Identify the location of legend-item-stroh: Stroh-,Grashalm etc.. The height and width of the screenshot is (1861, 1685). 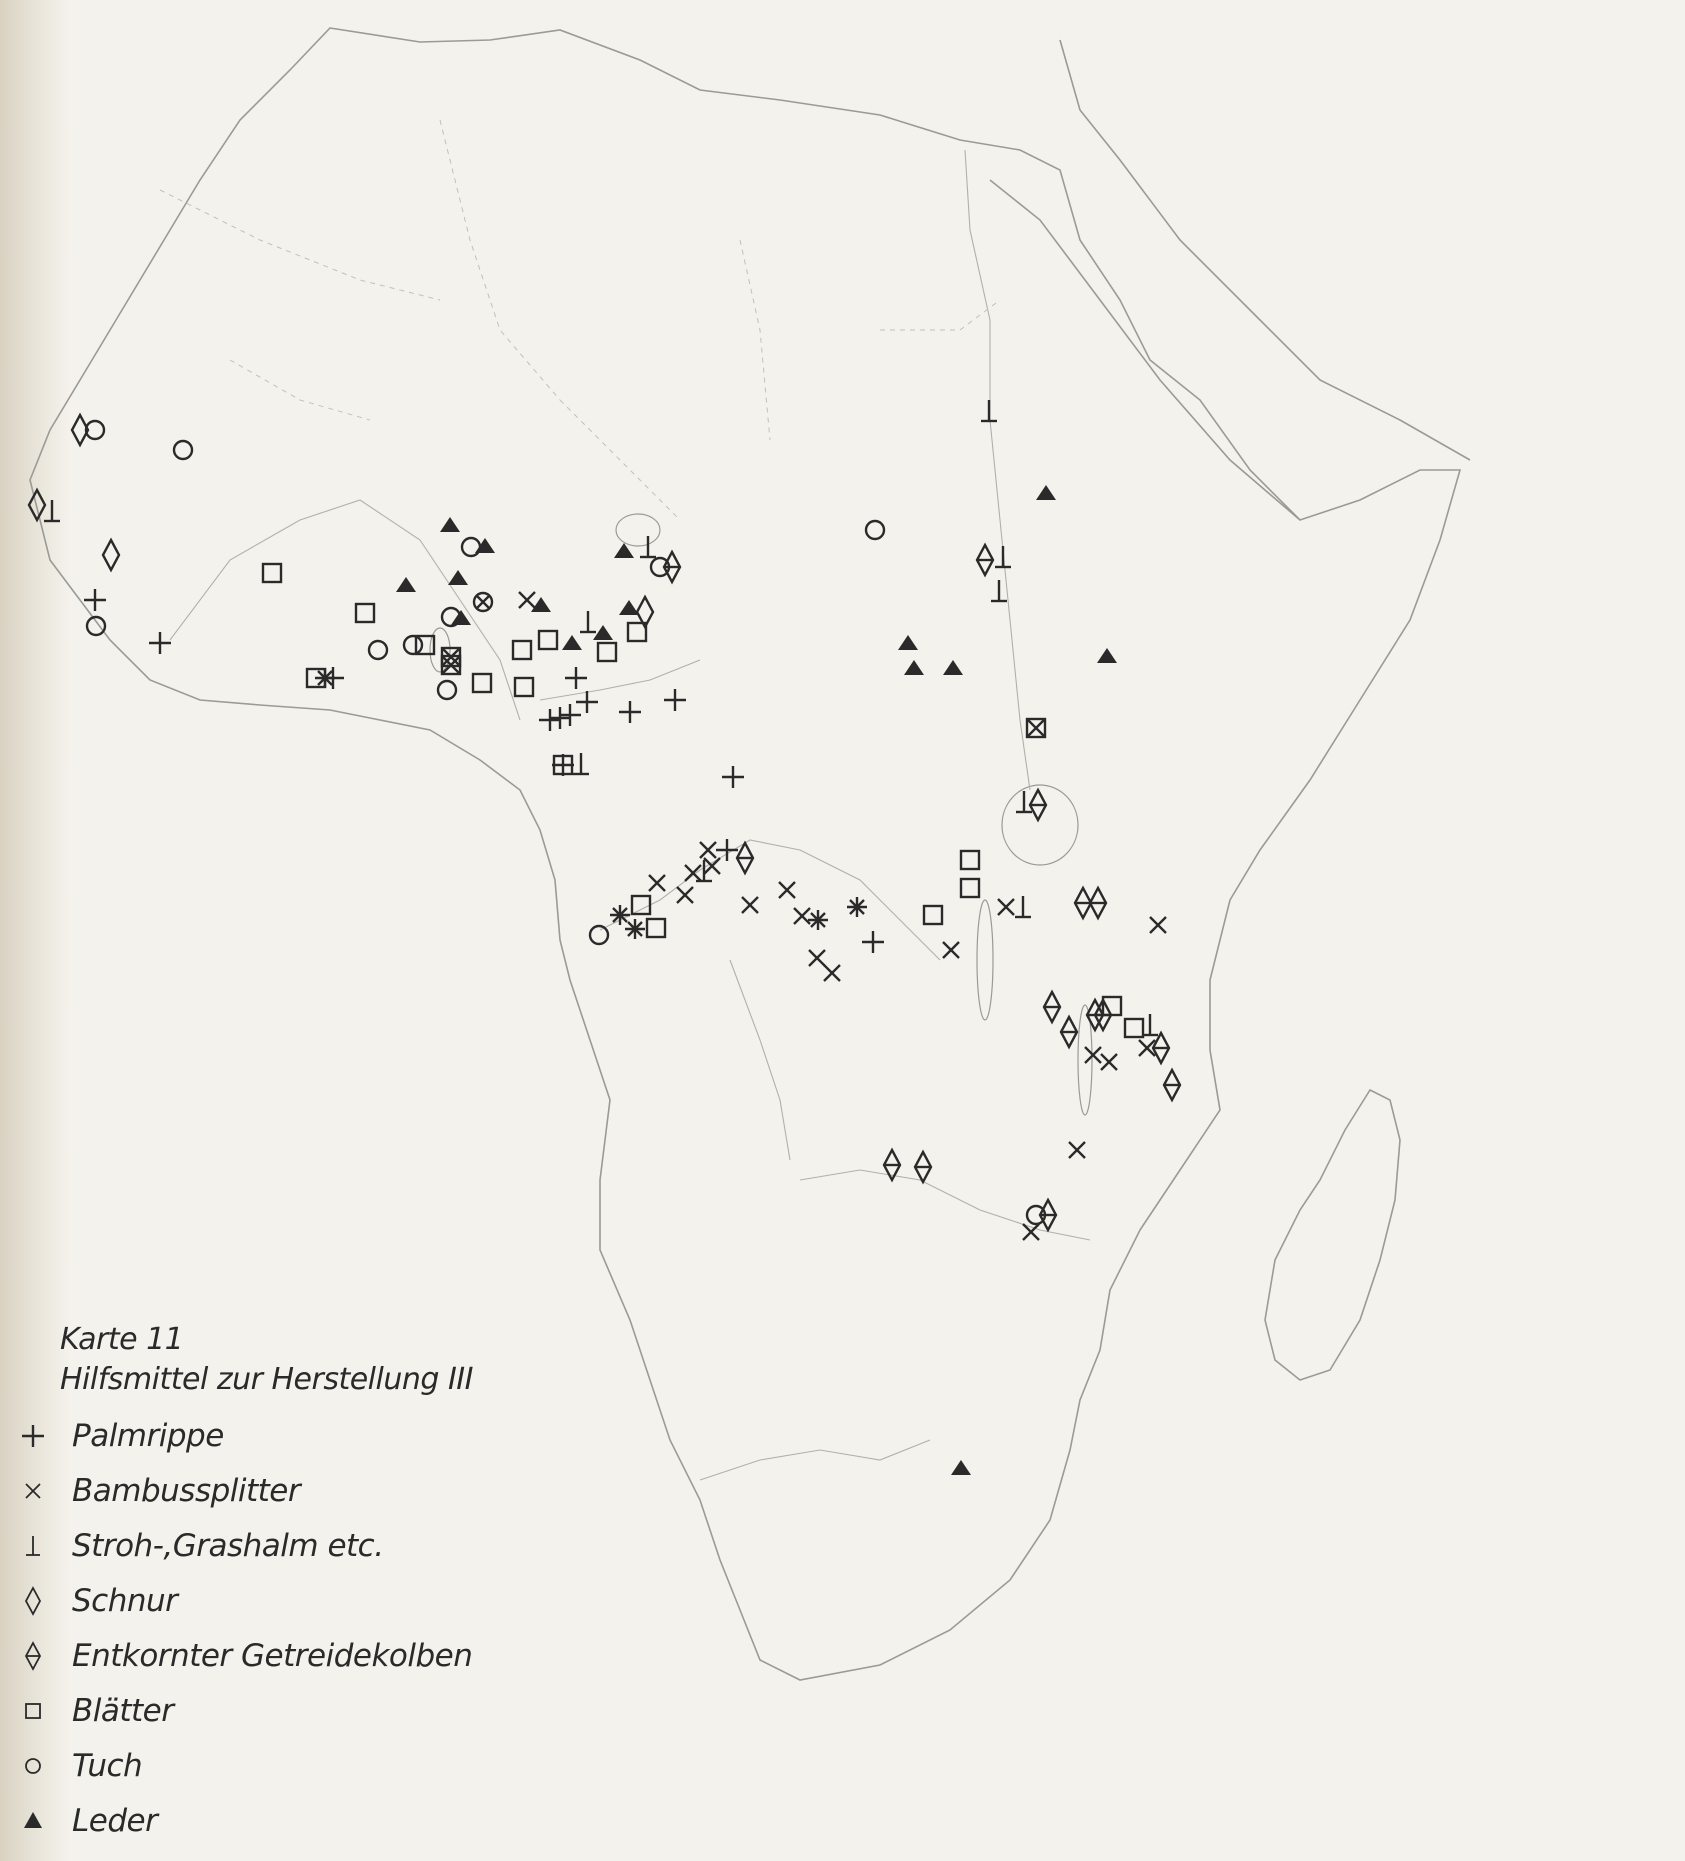
(278, 1545).